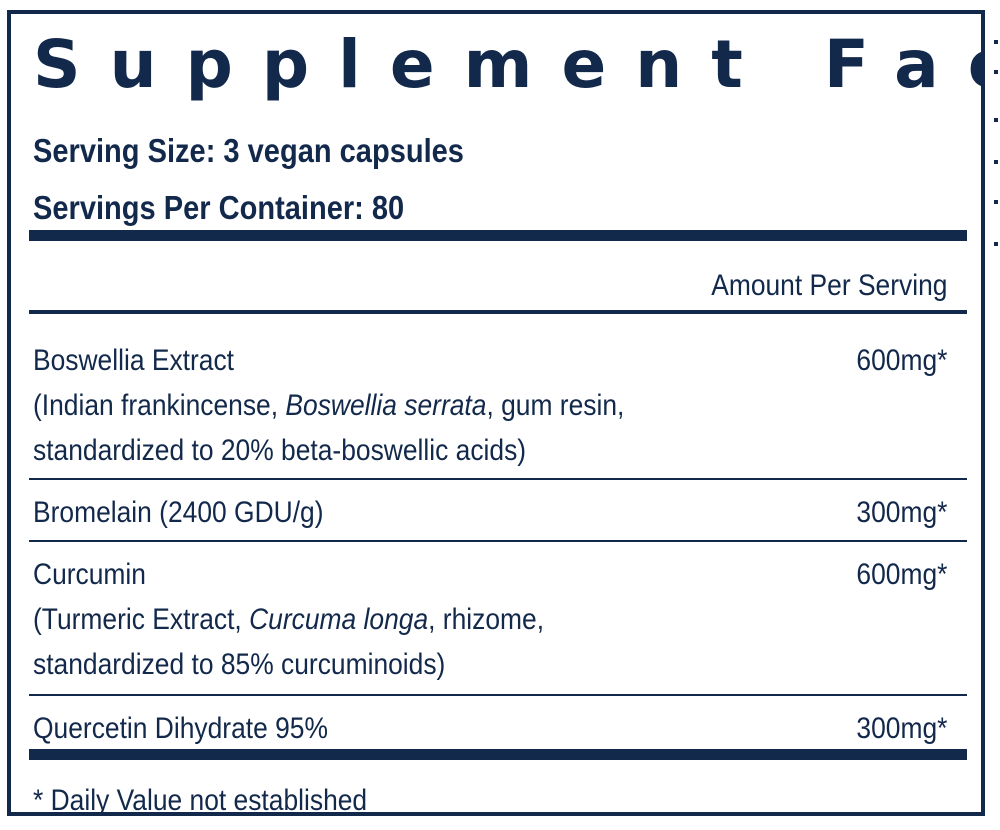 The image size is (1000, 830). What do you see at coordinates (180, 728) in the screenshot?
I see `ingredient-name: Quercetin Dihydrate 95%` at bounding box center [180, 728].